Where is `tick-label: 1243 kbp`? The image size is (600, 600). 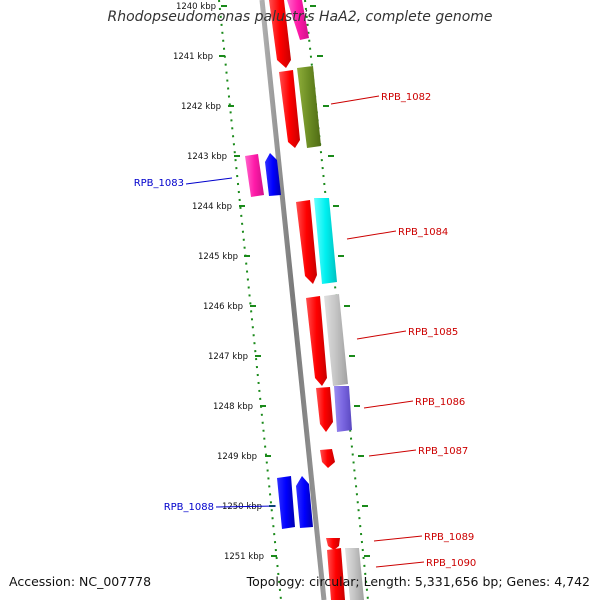
tick-label: 1243 kbp is located at coordinates (207, 157).